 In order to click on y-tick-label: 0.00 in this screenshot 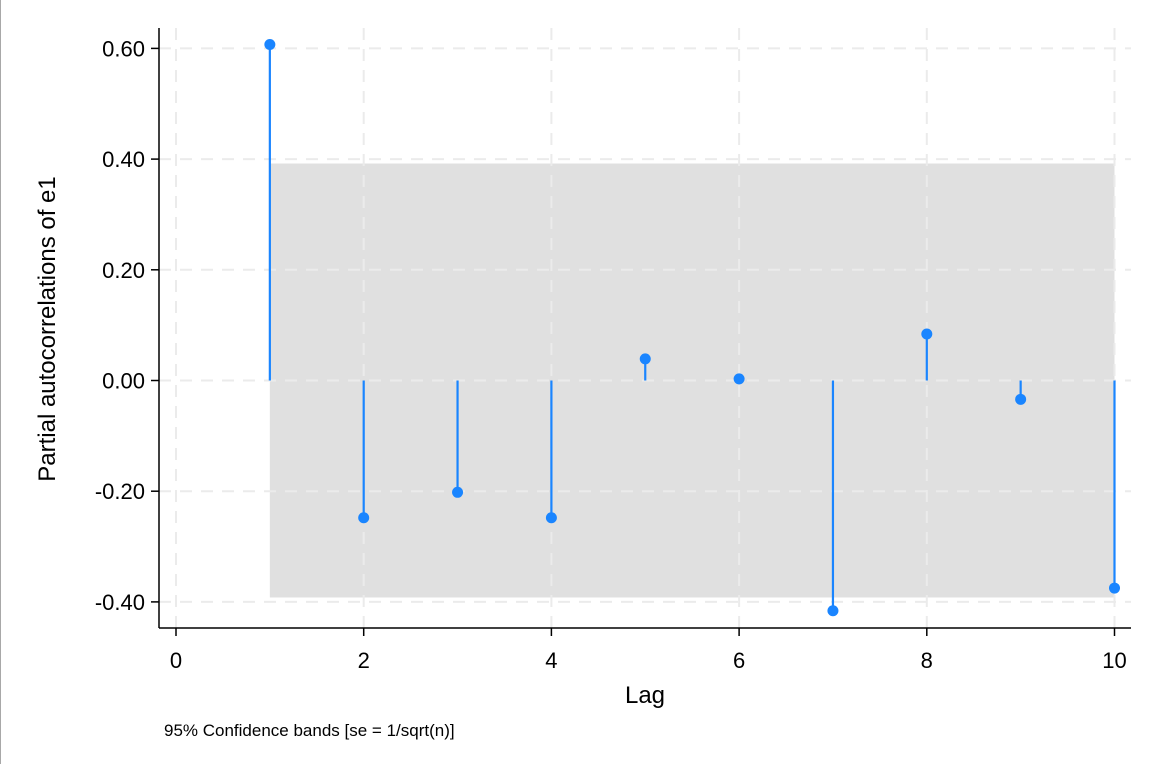, I will do `click(123, 381)`.